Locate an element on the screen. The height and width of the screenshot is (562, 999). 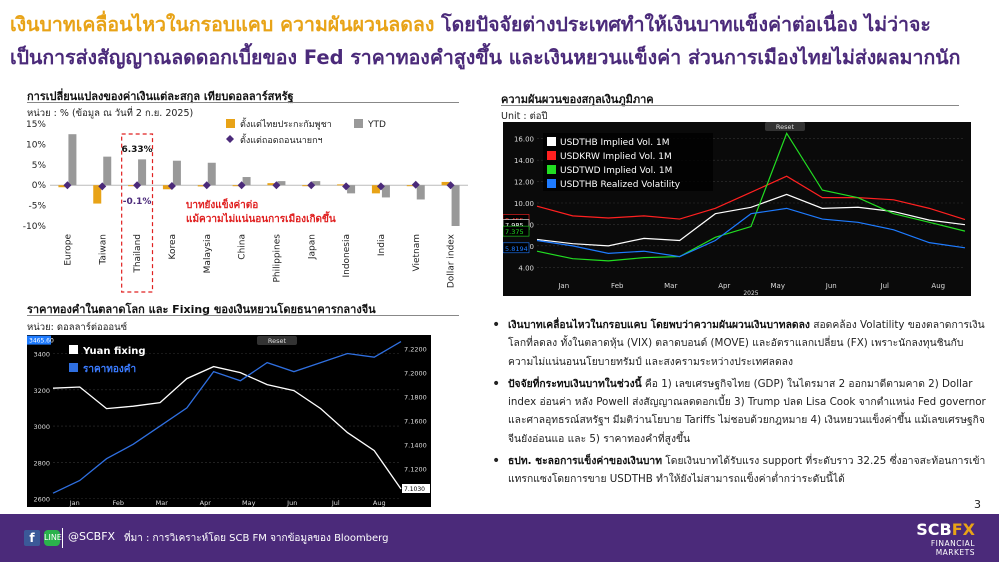
legend-swatch-diamond is located at coordinates (230, 139).